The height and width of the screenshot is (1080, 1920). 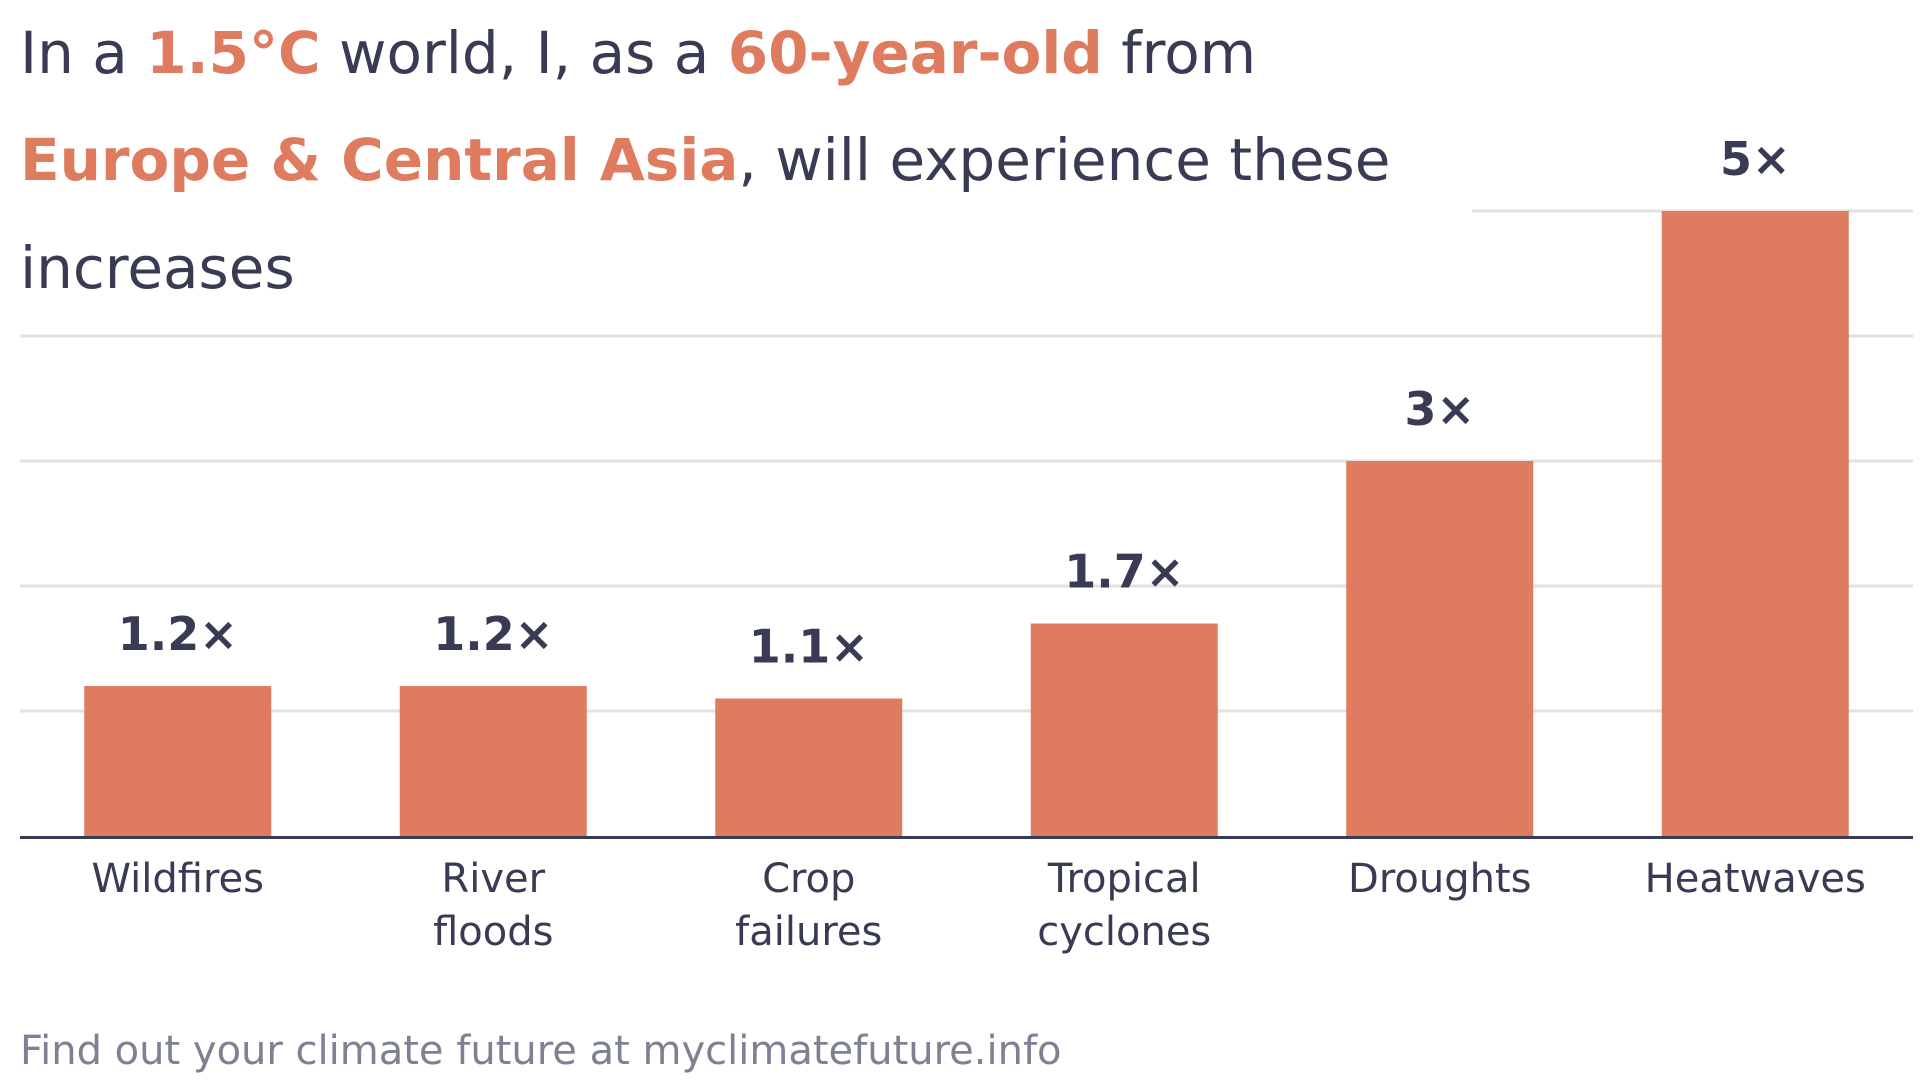 What do you see at coordinates (1179, 53) in the screenshot?
I see `title-mid-2: from` at bounding box center [1179, 53].